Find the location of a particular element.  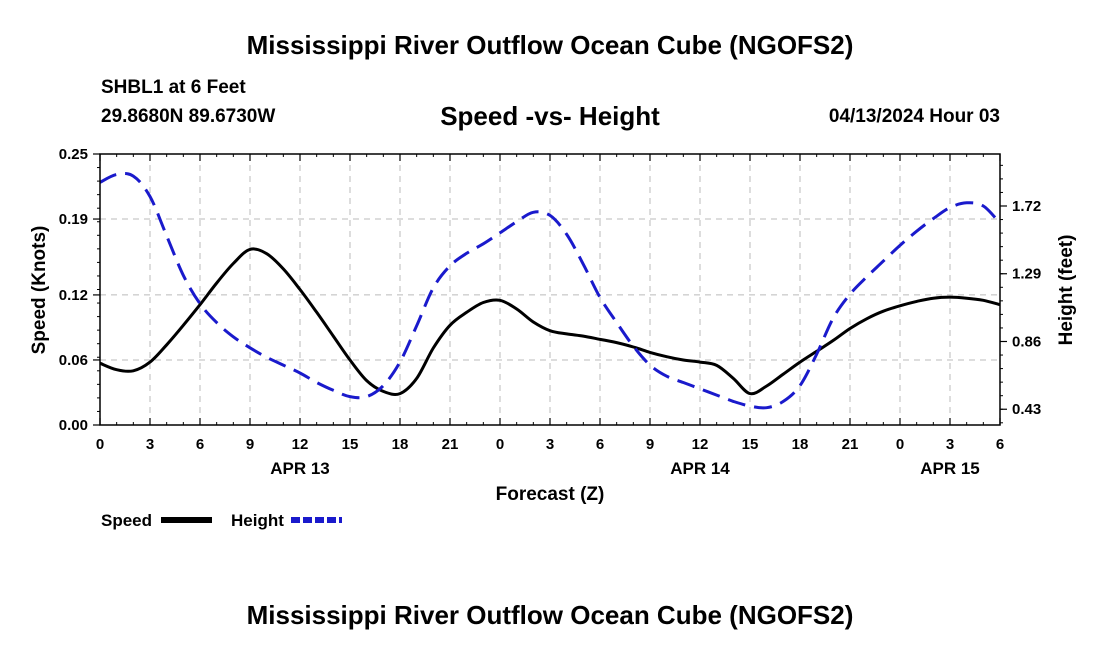

y-left-tick-label: 0.00 is located at coordinates (73, 425).